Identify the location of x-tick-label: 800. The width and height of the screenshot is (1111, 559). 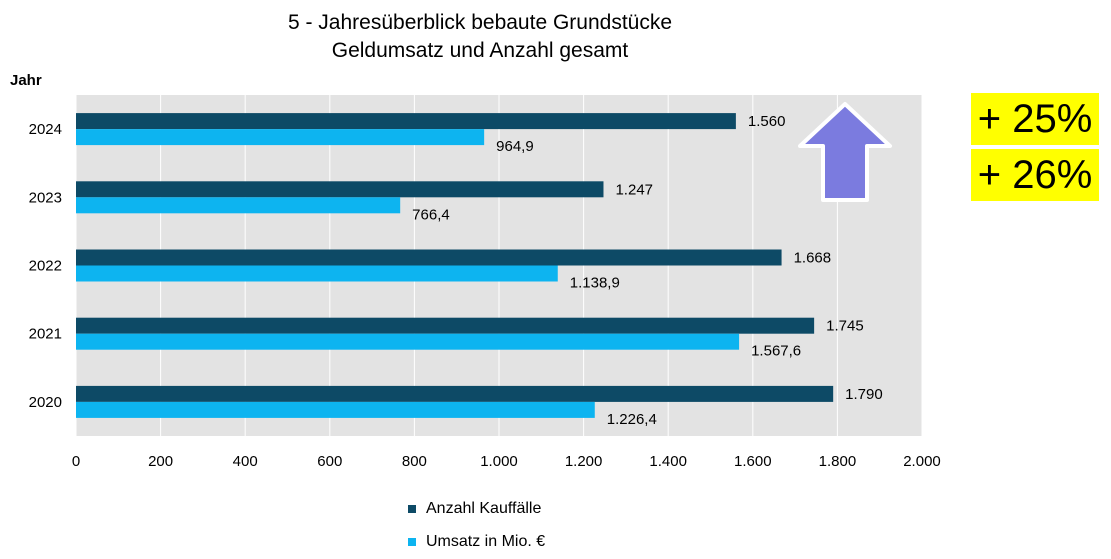
(414, 461).